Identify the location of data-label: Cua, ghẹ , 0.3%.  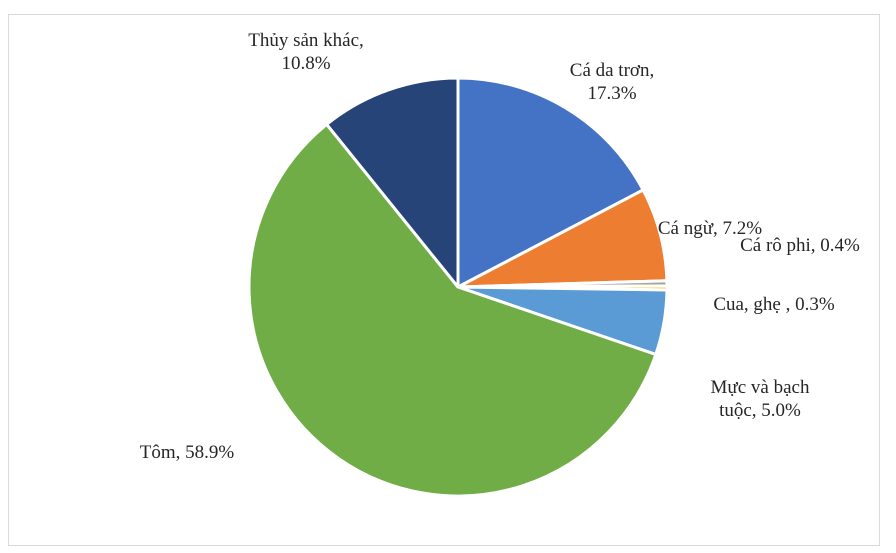
(774, 304).